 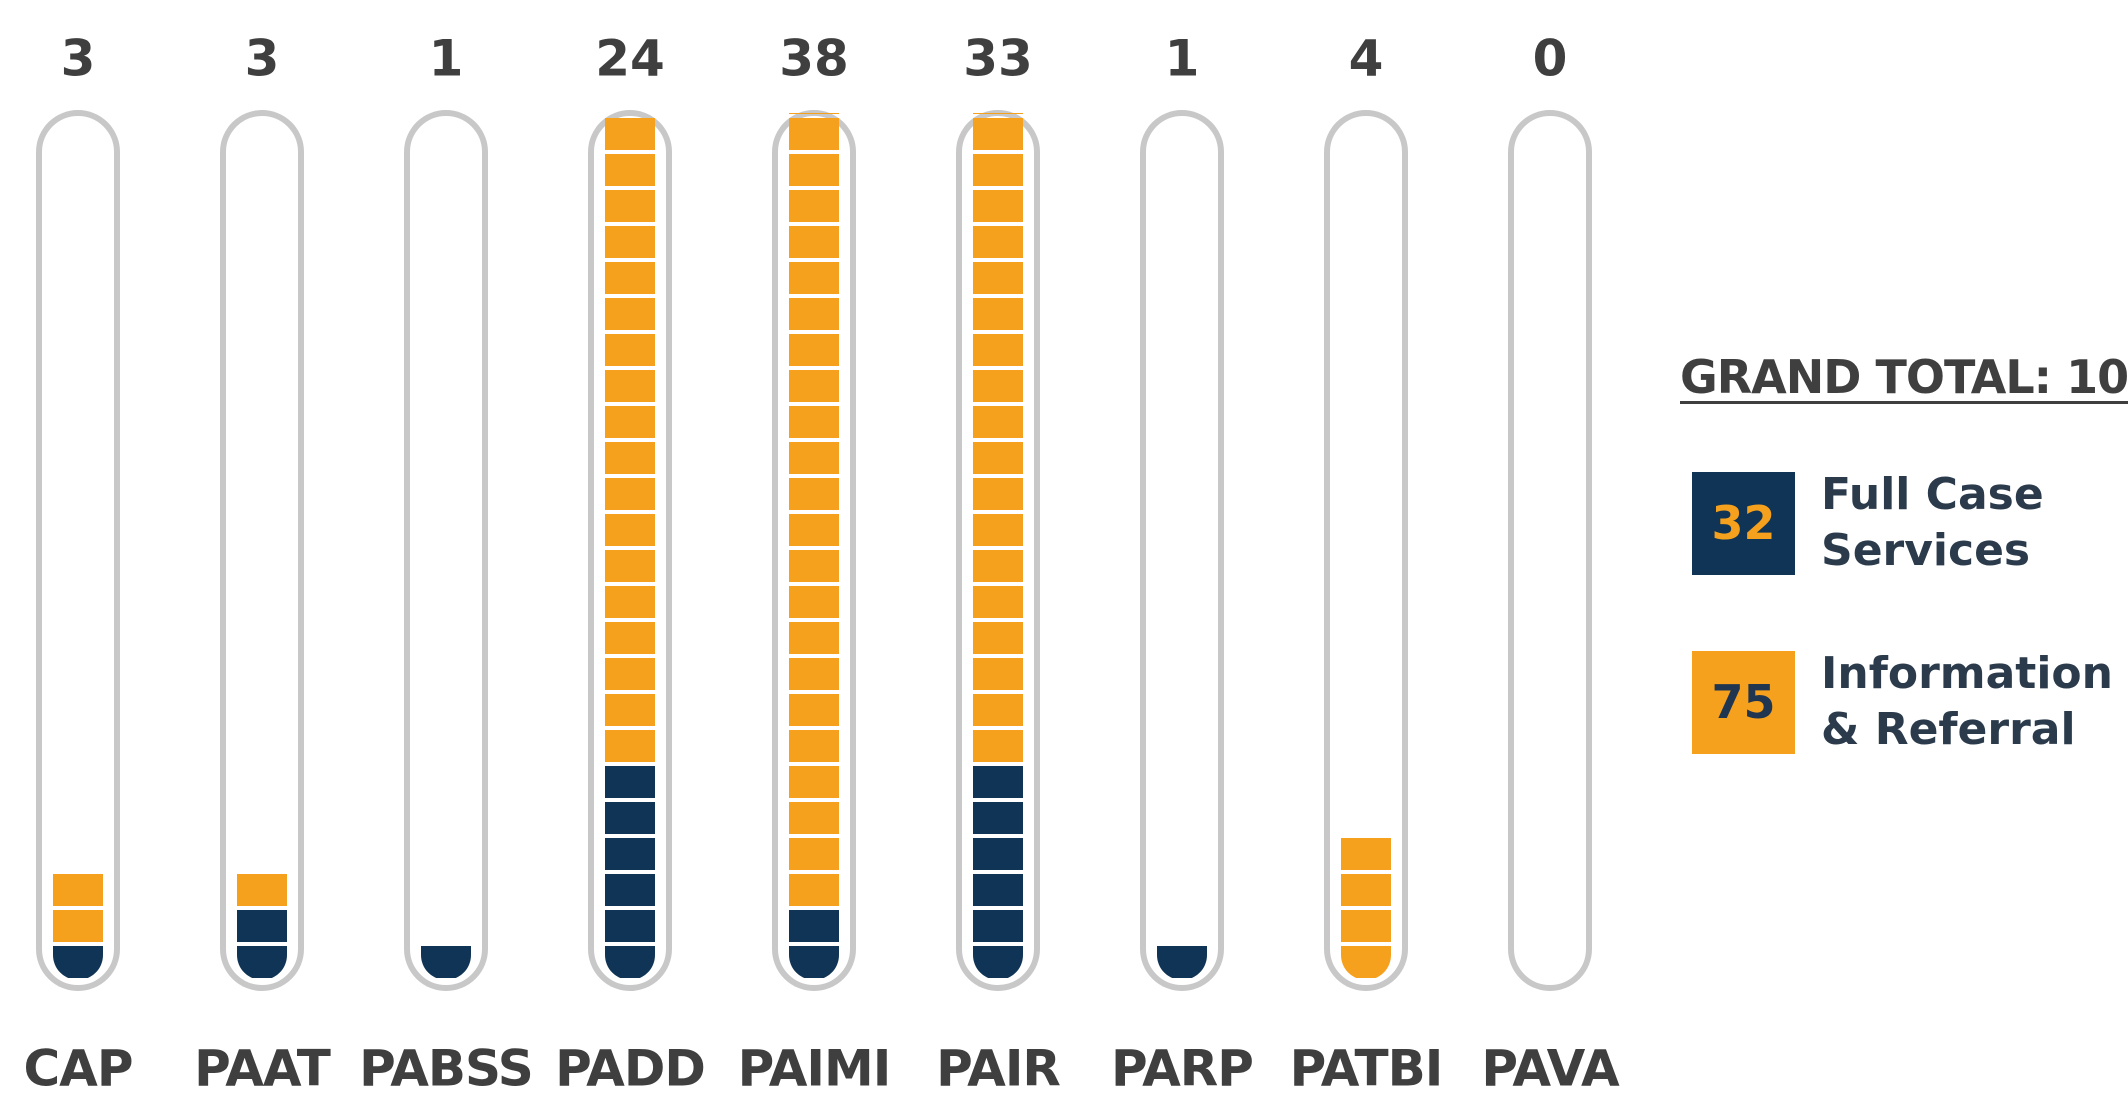 What do you see at coordinates (1550, 550) in the screenshot?
I see `tube-pava` at bounding box center [1550, 550].